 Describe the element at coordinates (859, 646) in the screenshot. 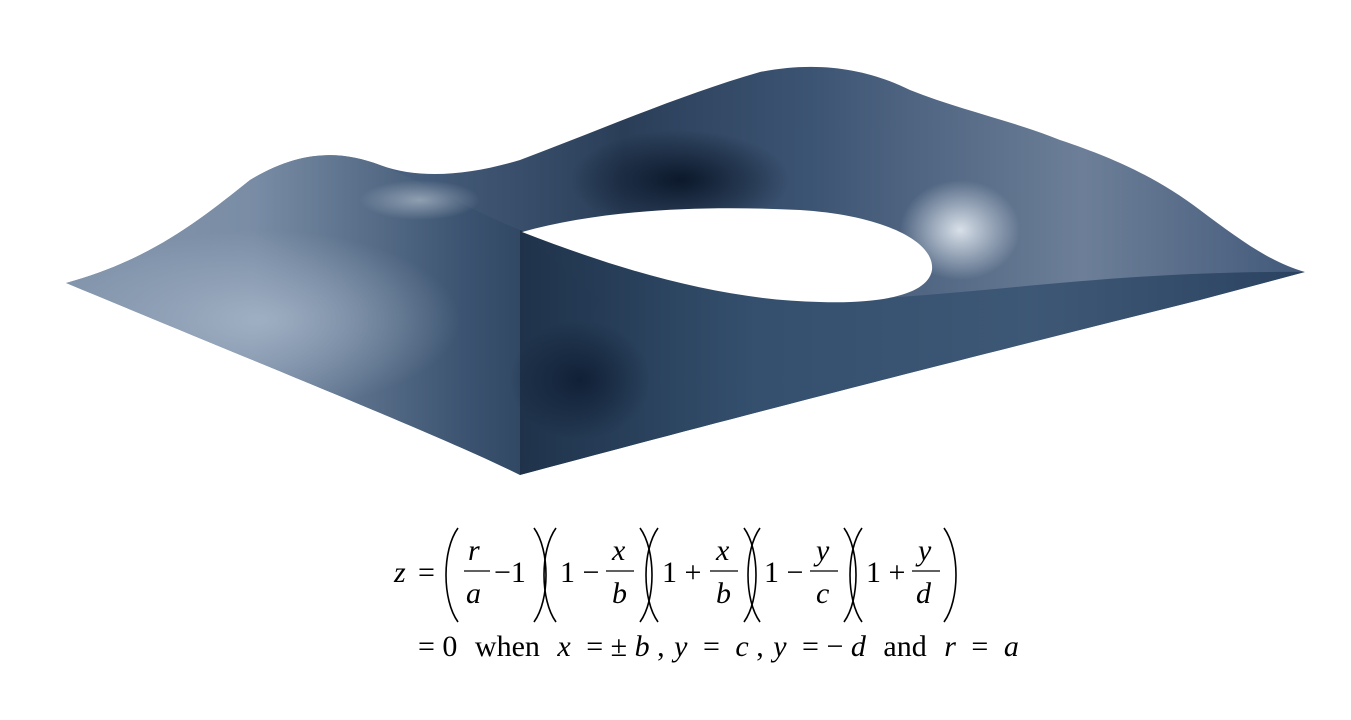

I see `cond3-val: d` at that location.